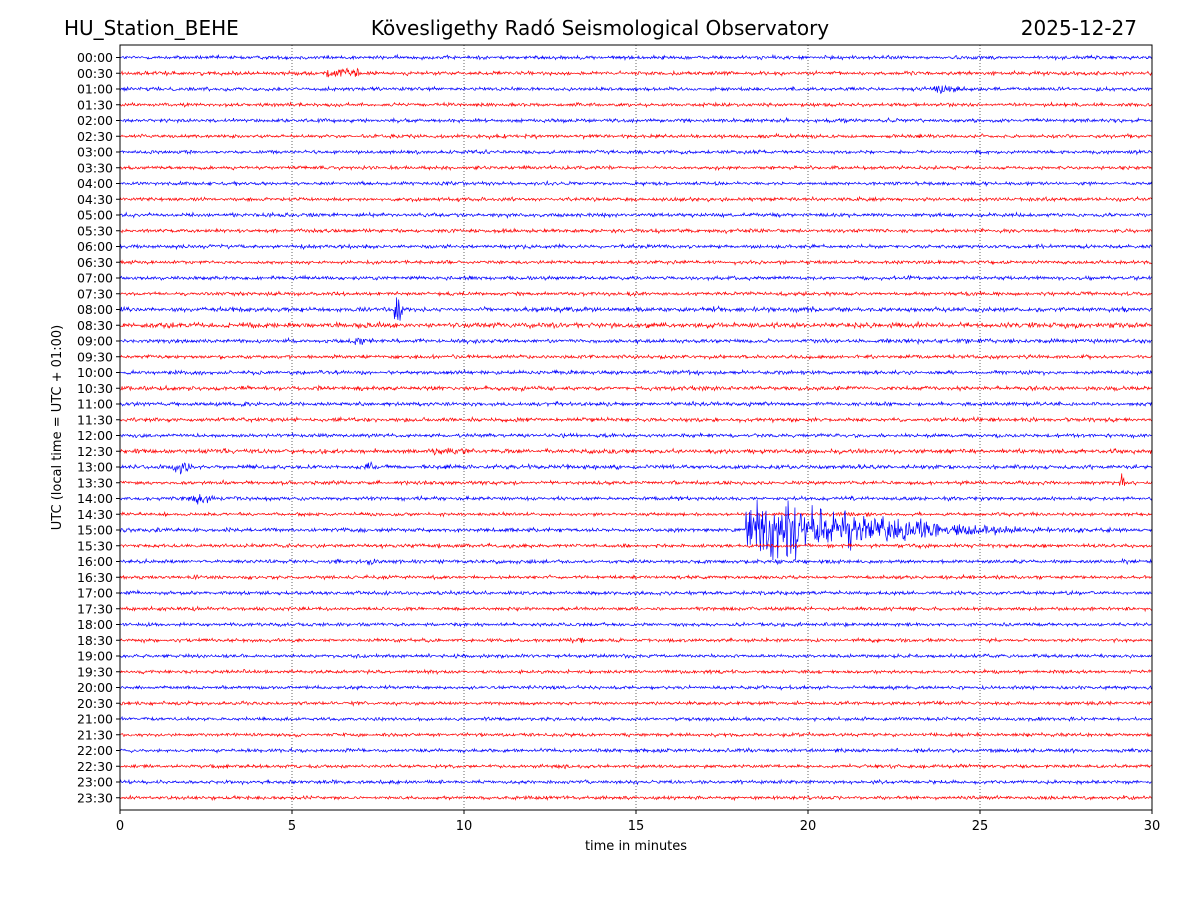 The image size is (1200, 900). What do you see at coordinates (95, 230) in the screenshot?
I see `y-tick-label: 05:30` at bounding box center [95, 230].